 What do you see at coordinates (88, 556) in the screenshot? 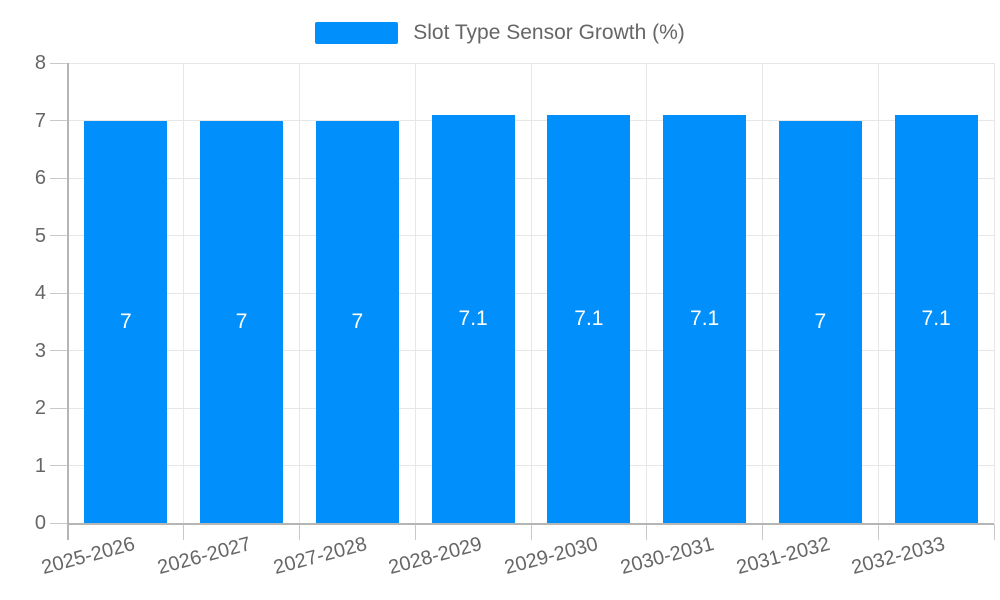
I see `x-axis-label: 2025-2026` at bounding box center [88, 556].